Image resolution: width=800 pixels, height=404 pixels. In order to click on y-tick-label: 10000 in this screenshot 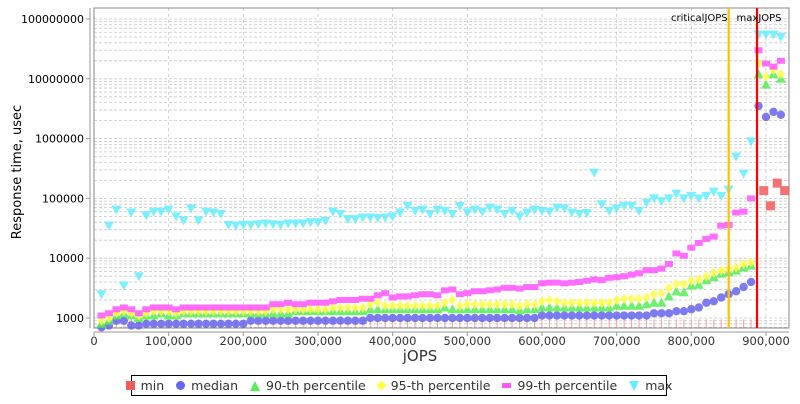, I will do `click(66, 258)`.